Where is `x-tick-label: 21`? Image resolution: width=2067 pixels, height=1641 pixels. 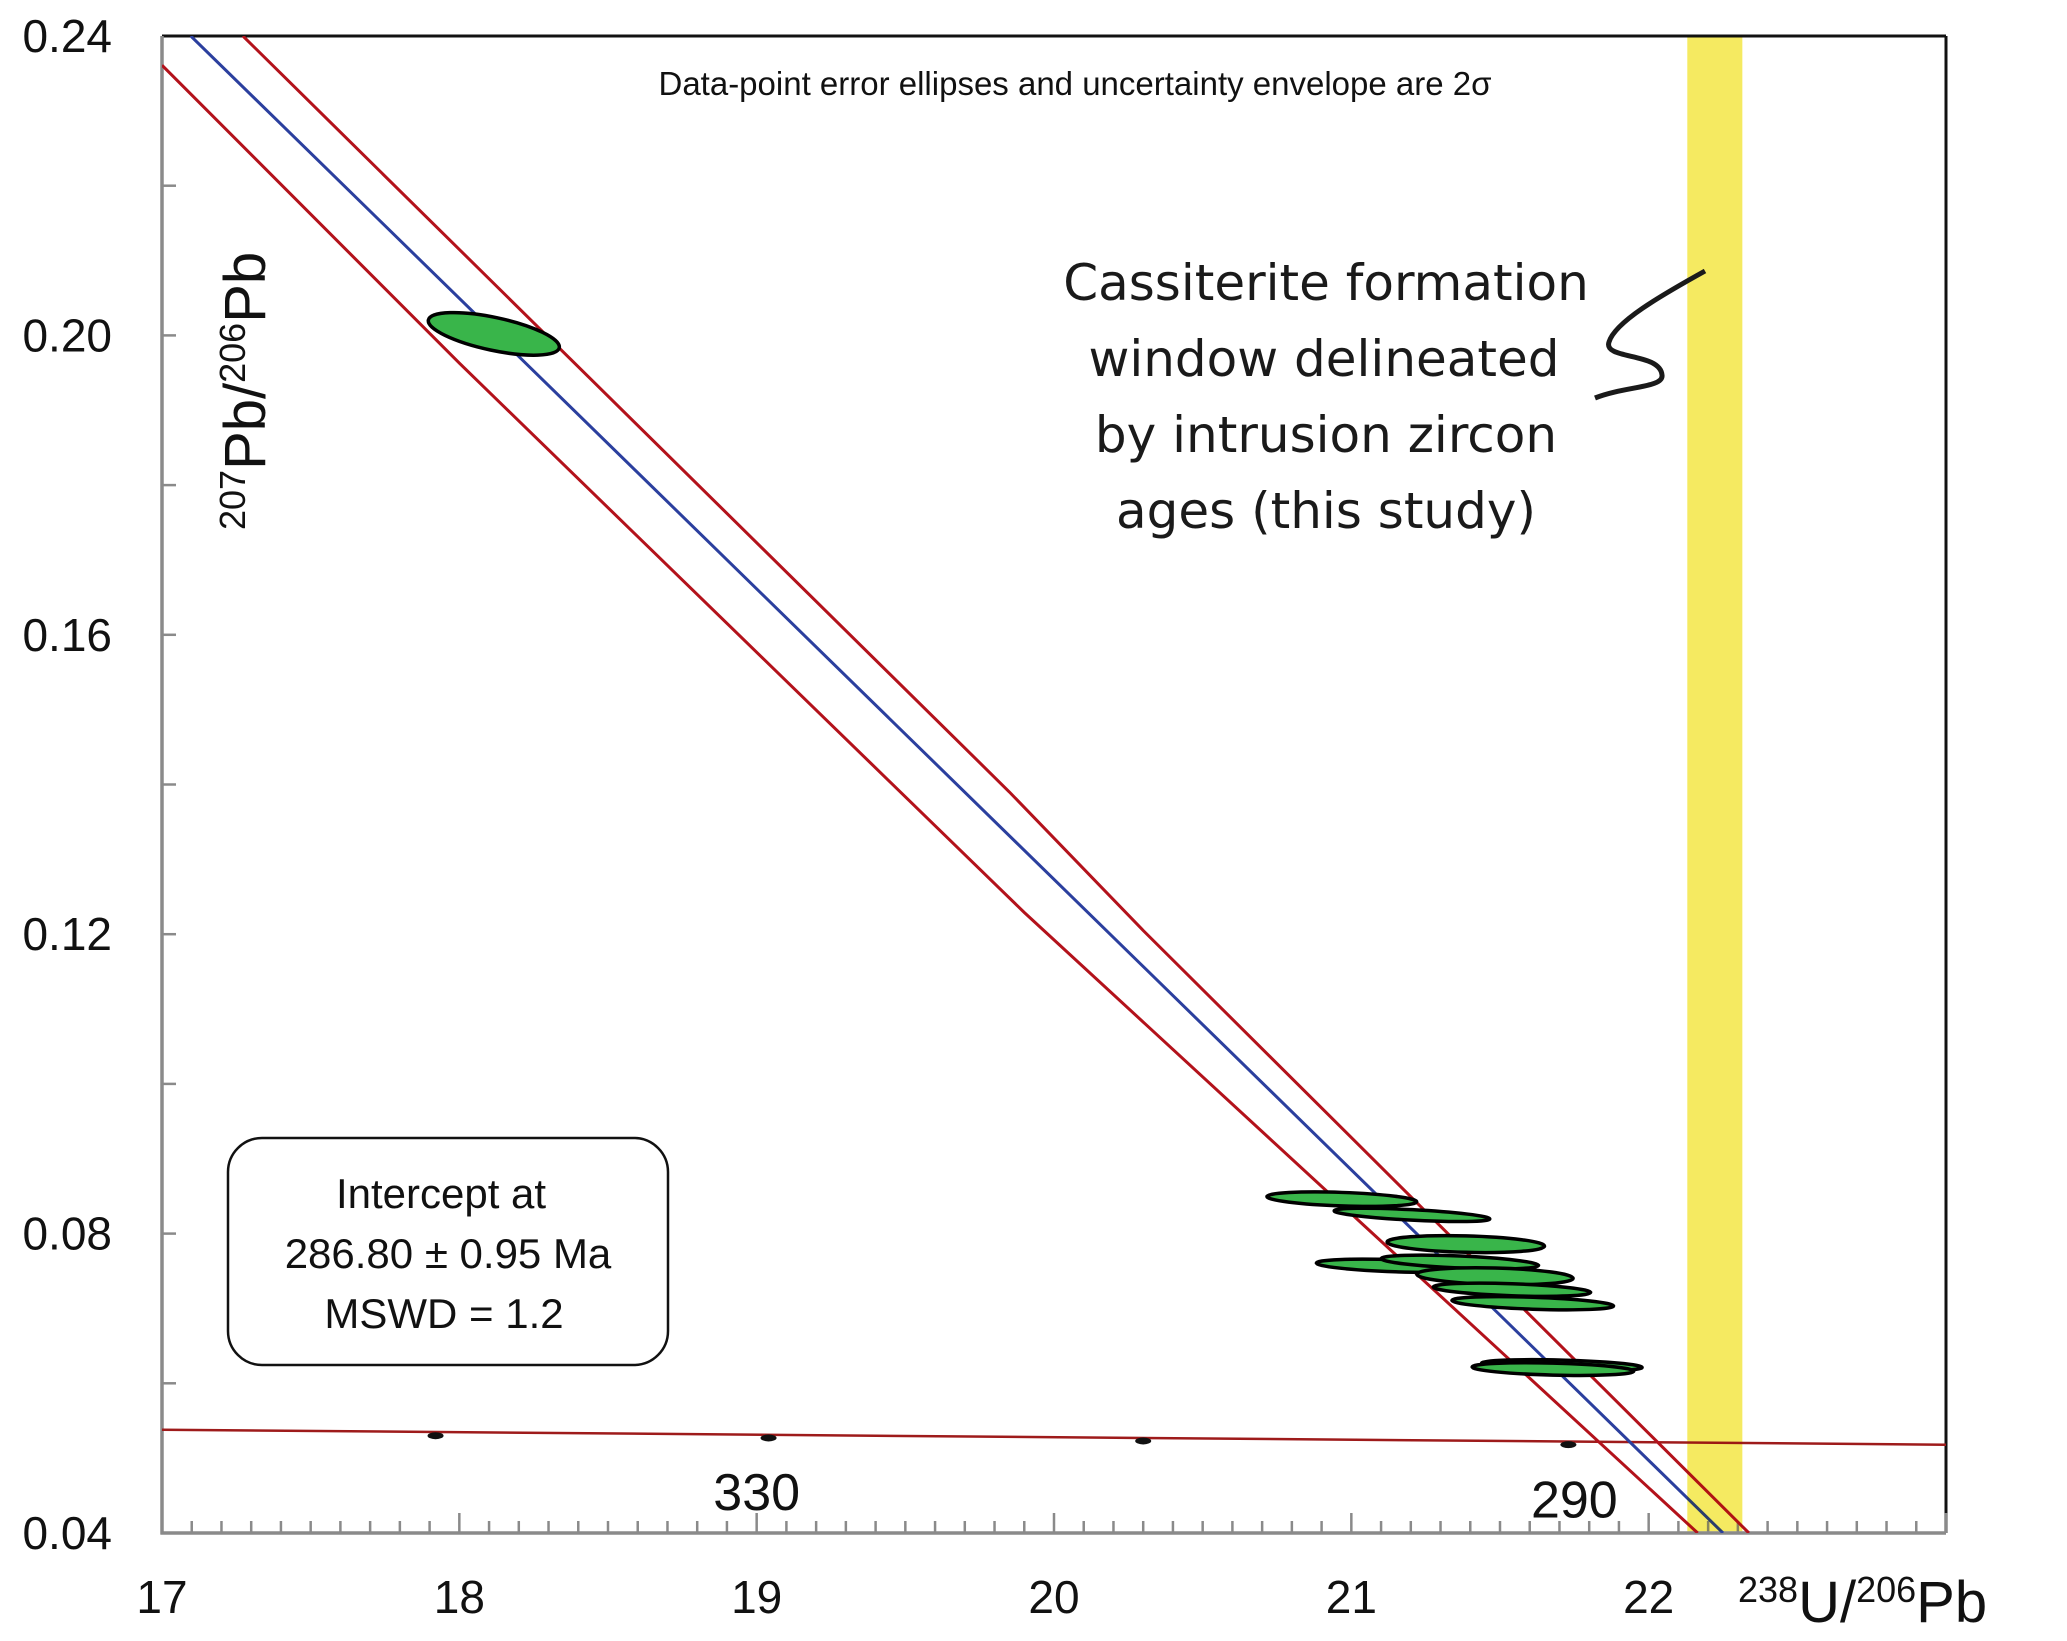
x-tick-label: 21 is located at coordinates (1351, 1597).